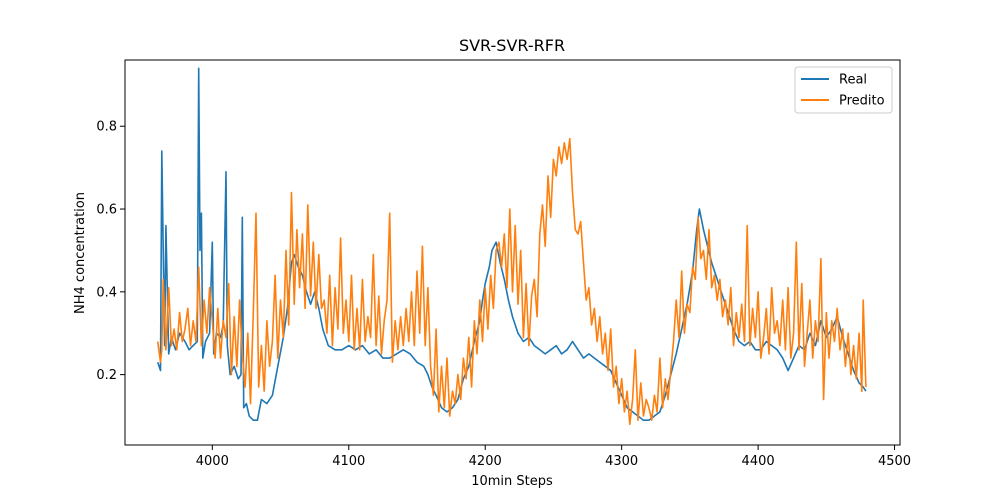 The image size is (1000, 500). What do you see at coordinates (553, 457) in the screenshot?
I see `x-axis: 4000 4100 4200 4300 4400 4500` at bounding box center [553, 457].